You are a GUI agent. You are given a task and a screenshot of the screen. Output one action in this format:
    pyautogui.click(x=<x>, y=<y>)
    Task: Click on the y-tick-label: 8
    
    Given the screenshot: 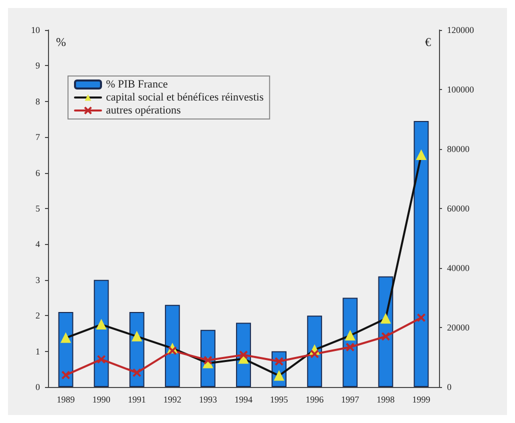 What is the action you would take?
    pyautogui.click(x=38, y=101)
    